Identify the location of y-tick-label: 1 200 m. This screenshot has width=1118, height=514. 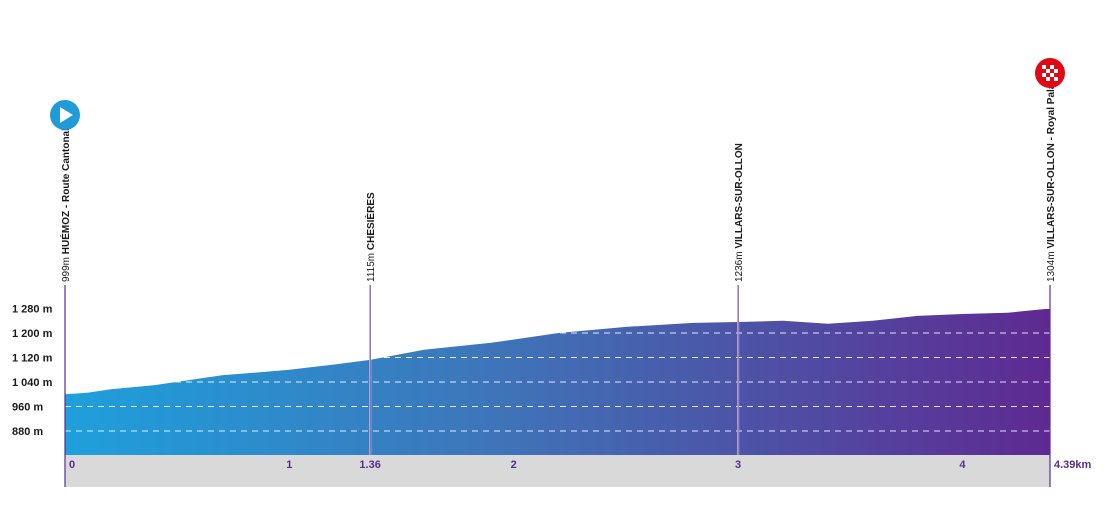
(32, 334).